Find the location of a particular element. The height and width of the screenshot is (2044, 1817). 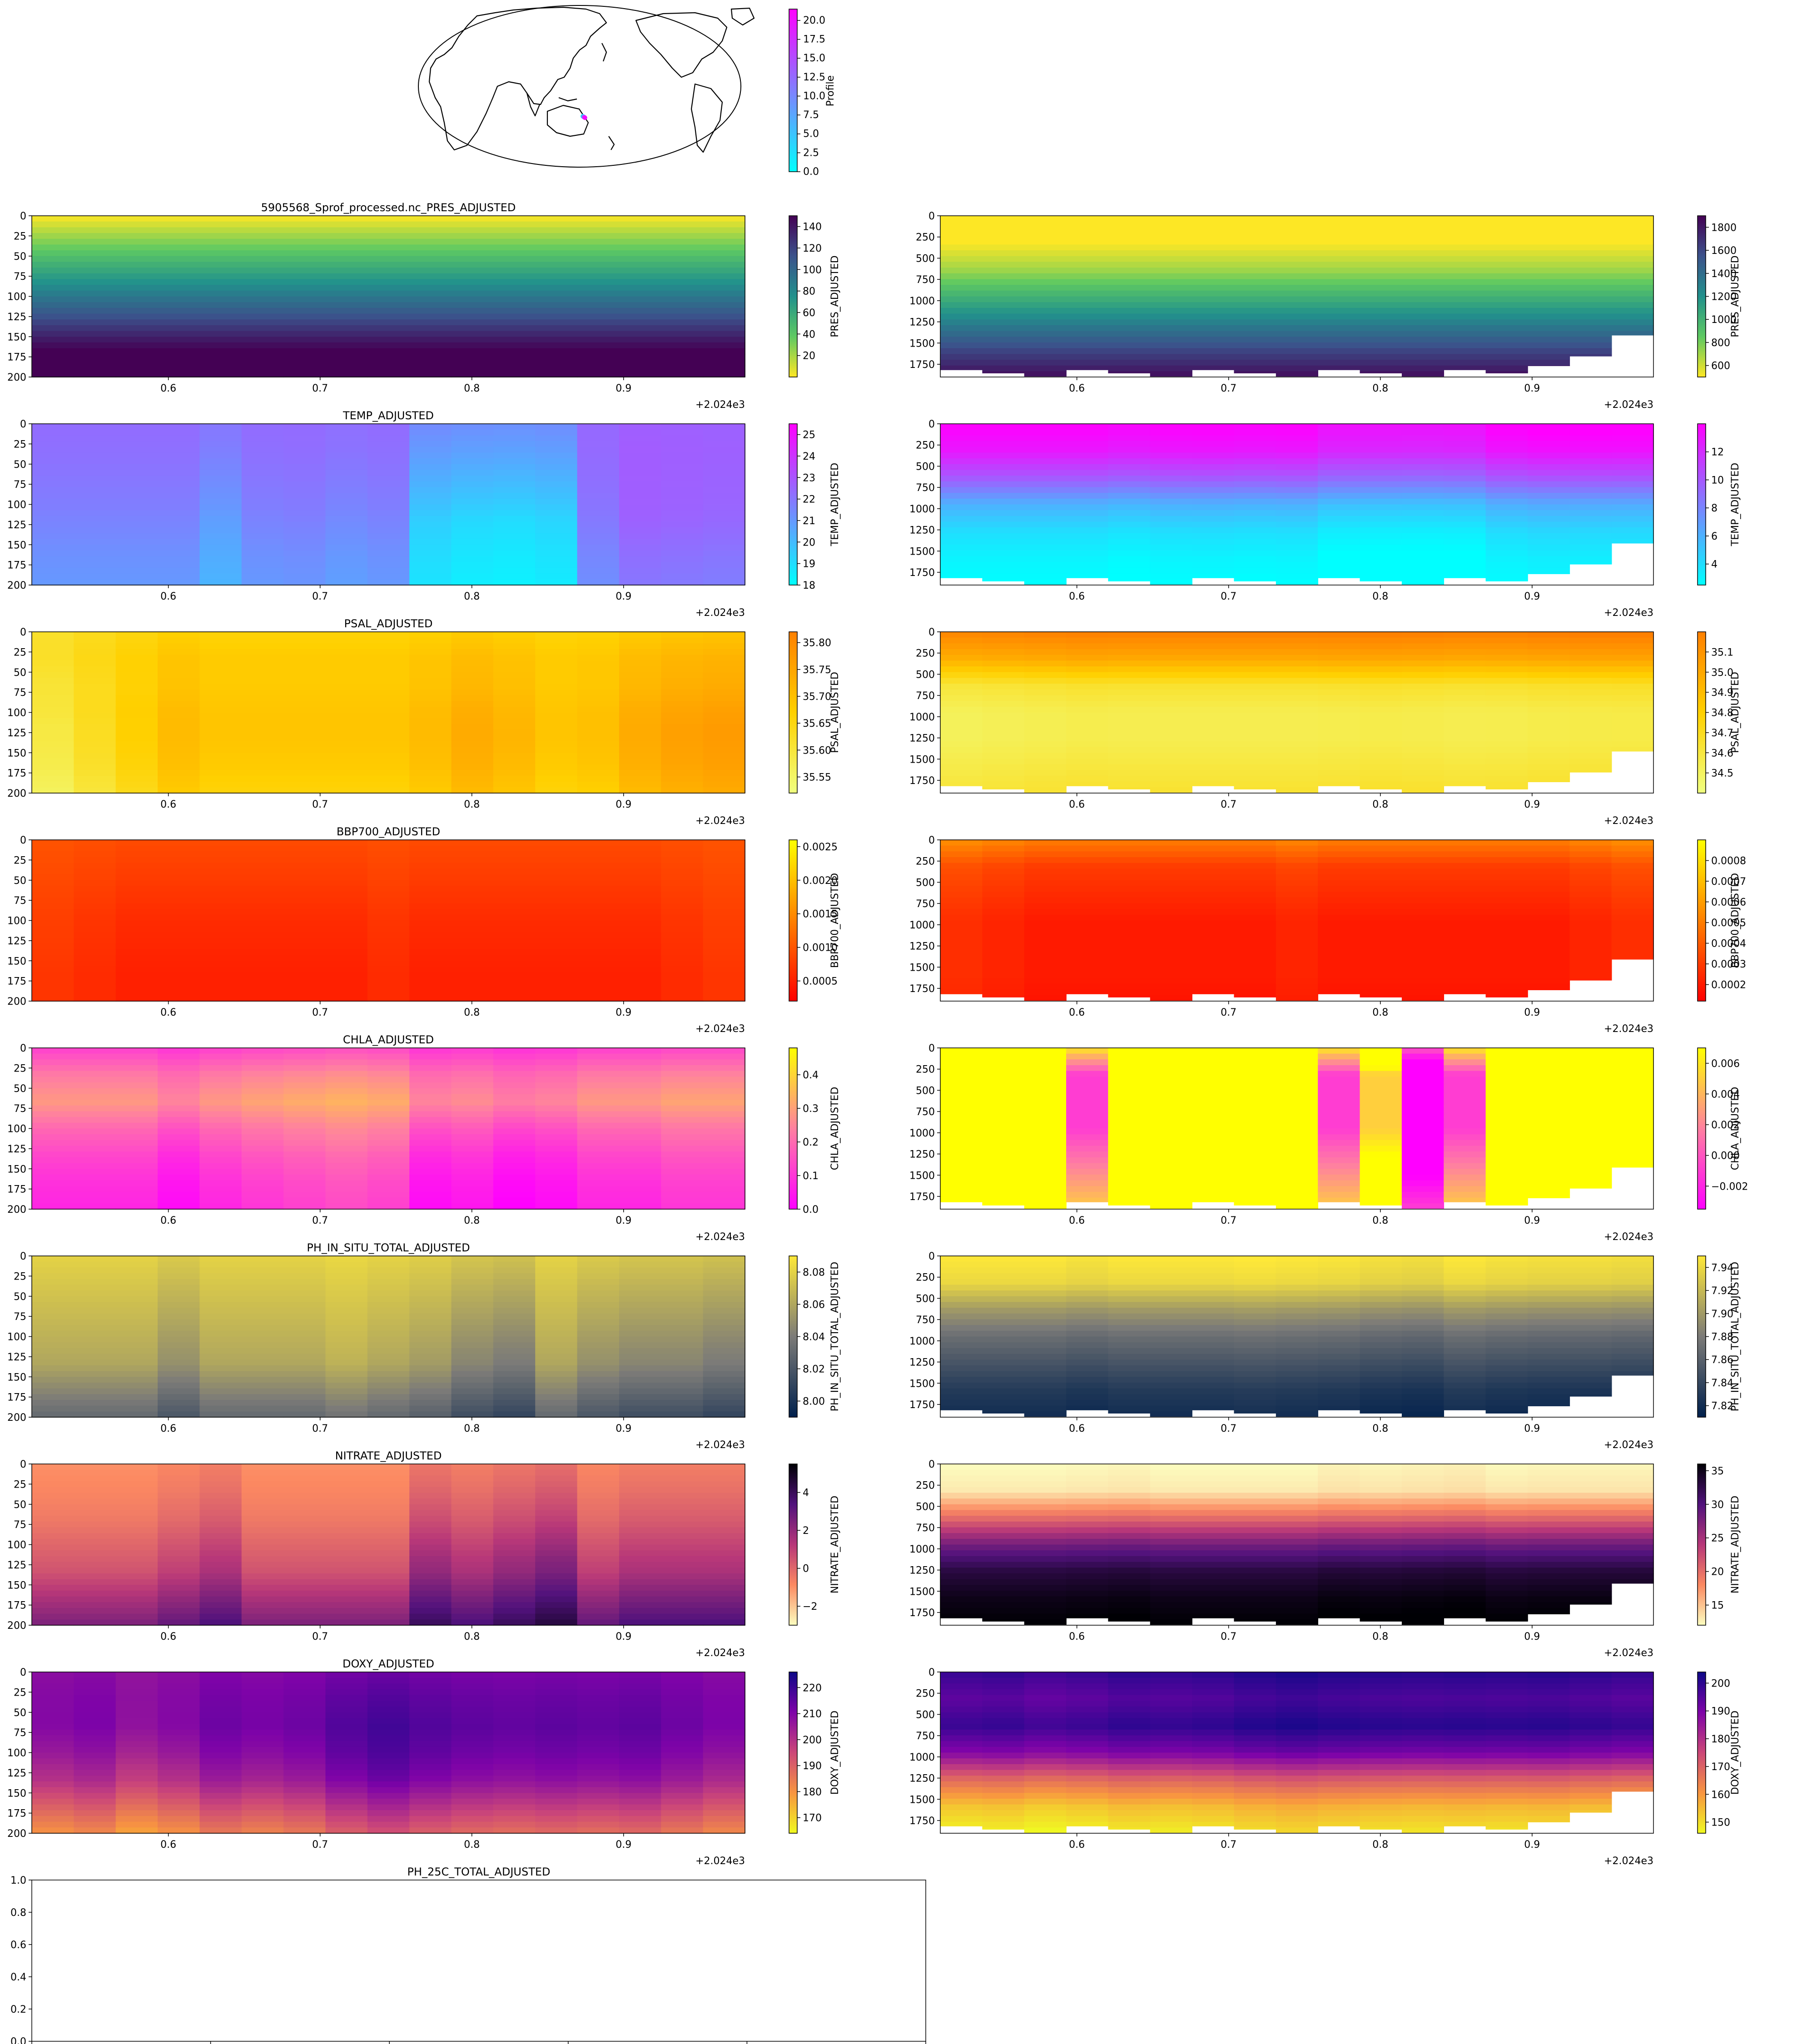

x-offset-label: +2.024e3 is located at coordinates (720, 821).